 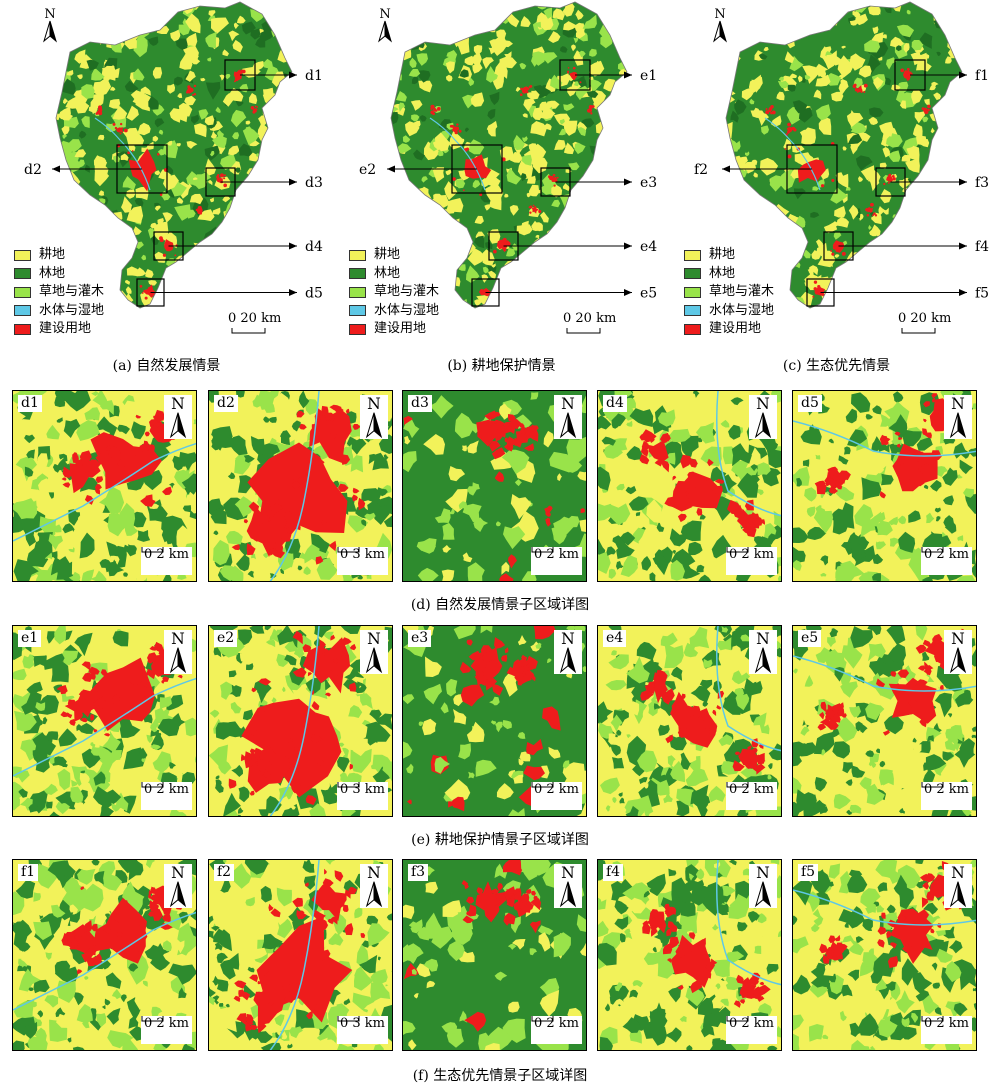 I want to click on inset-label: f3, so click(x=982, y=183).